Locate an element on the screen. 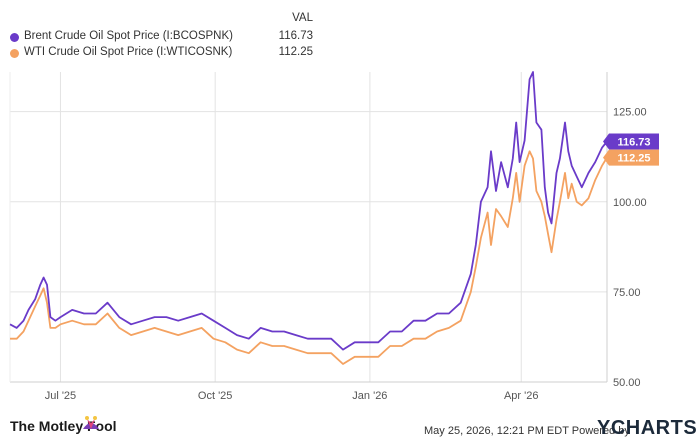 Image resolution: width=700 pixels, height=443 pixels. y-tick-label: 125.00 is located at coordinates (630, 113).